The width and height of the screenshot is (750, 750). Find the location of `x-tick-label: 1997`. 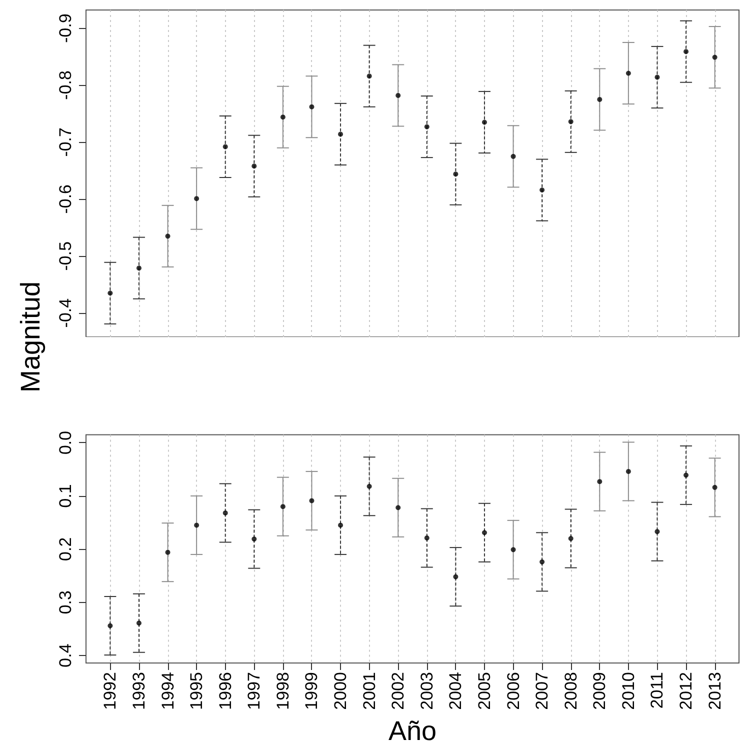

x-tick-label: 1997 is located at coordinates (254, 691).